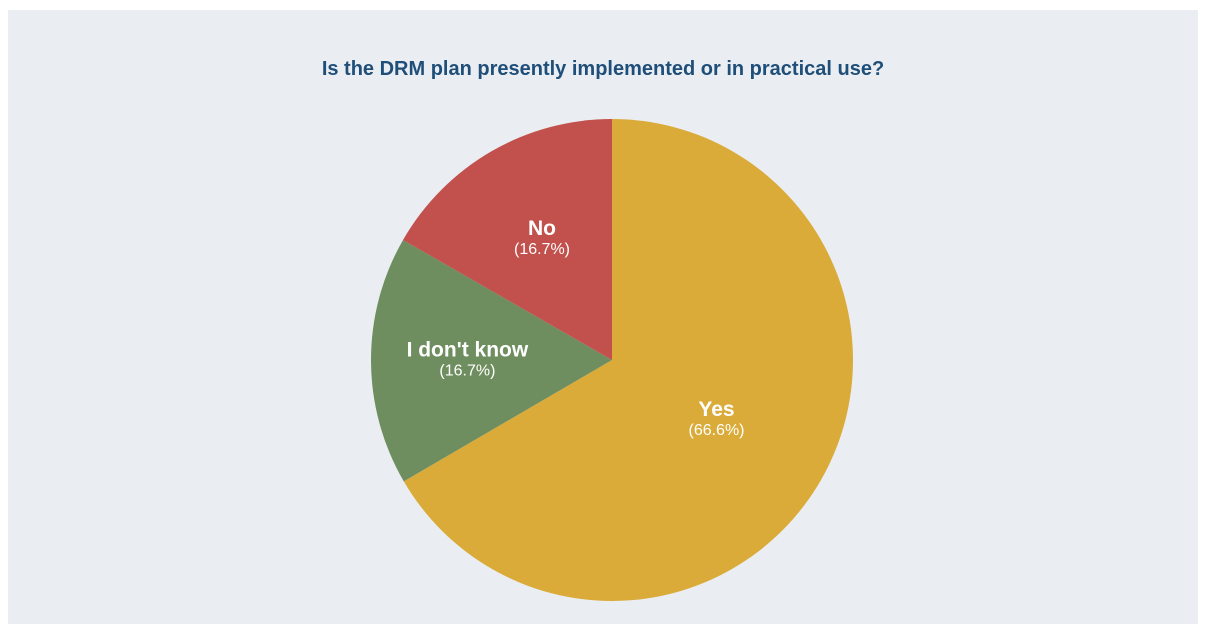 This screenshot has width=1206, height=632. I want to click on slice-label-yes: Yes, so click(716, 409).